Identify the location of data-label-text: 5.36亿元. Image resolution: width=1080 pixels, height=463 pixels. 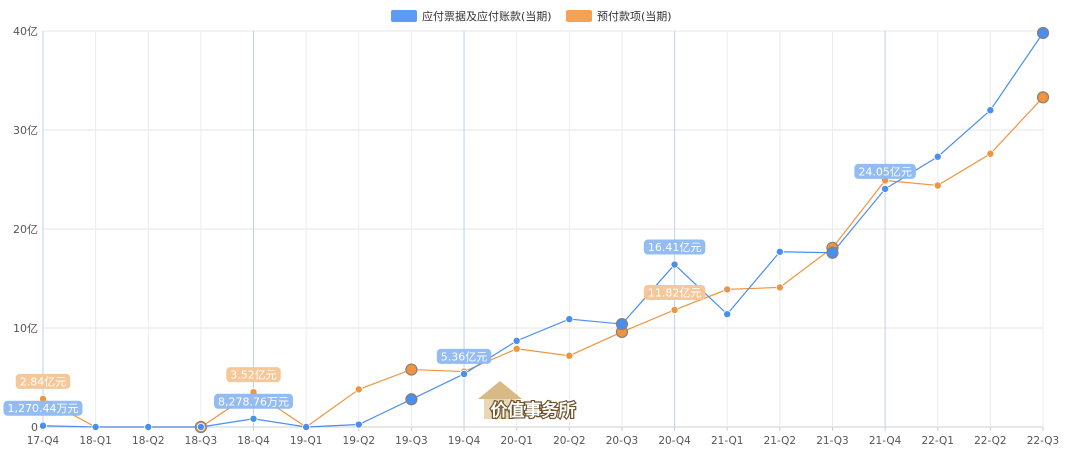
(464, 356).